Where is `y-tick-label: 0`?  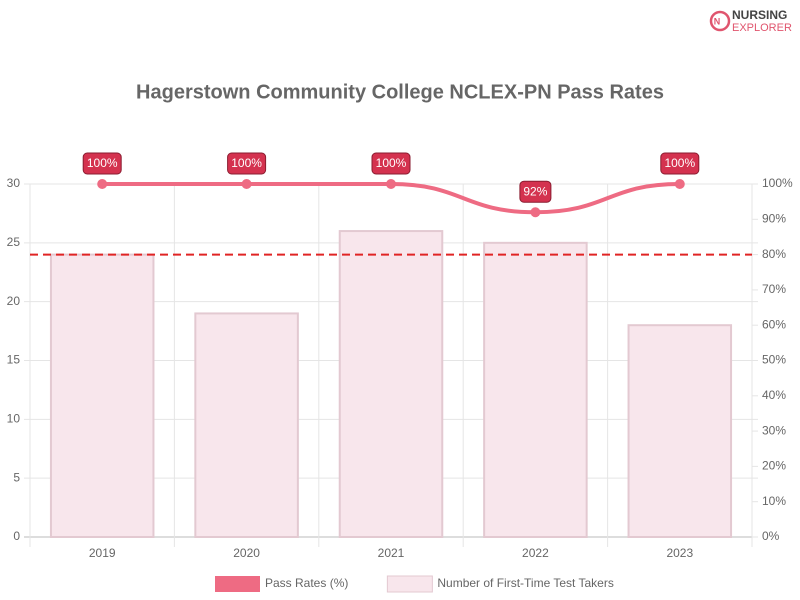 y-tick-label: 0 is located at coordinates (16, 536).